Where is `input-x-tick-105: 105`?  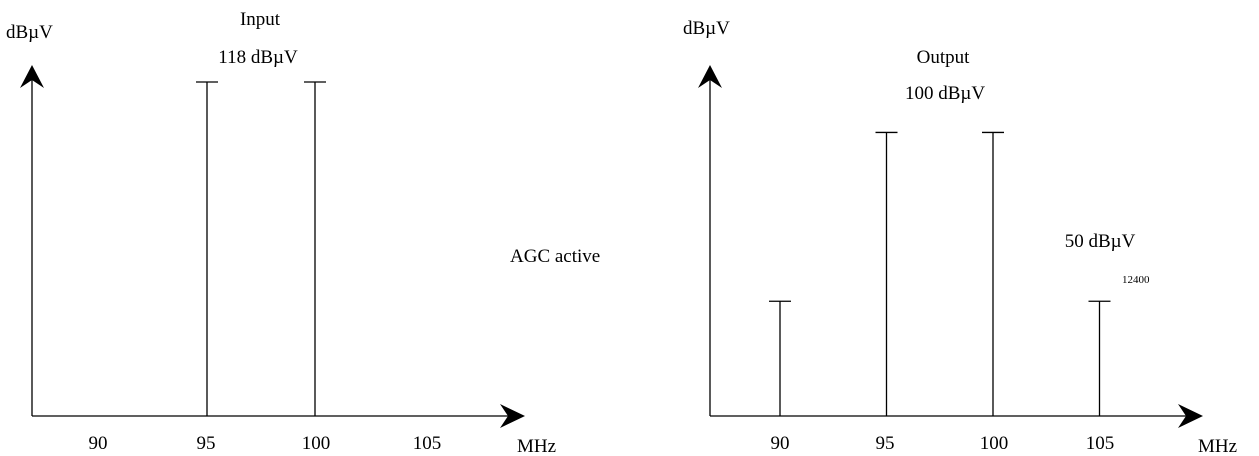
input-x-tick-105: 105 is located at coordinates (427, 443).